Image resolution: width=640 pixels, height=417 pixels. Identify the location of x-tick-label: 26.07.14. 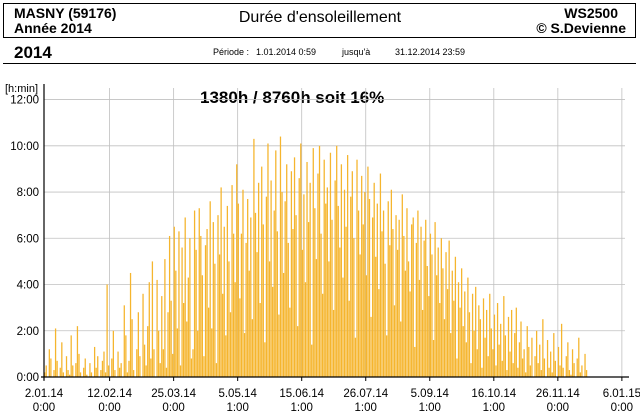
(365, 394).